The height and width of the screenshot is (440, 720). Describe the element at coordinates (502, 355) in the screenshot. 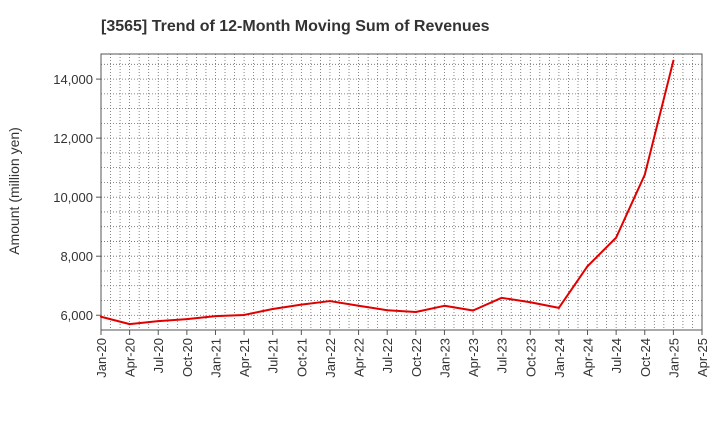

I see `x-tick-label: Jul-23` at that location.